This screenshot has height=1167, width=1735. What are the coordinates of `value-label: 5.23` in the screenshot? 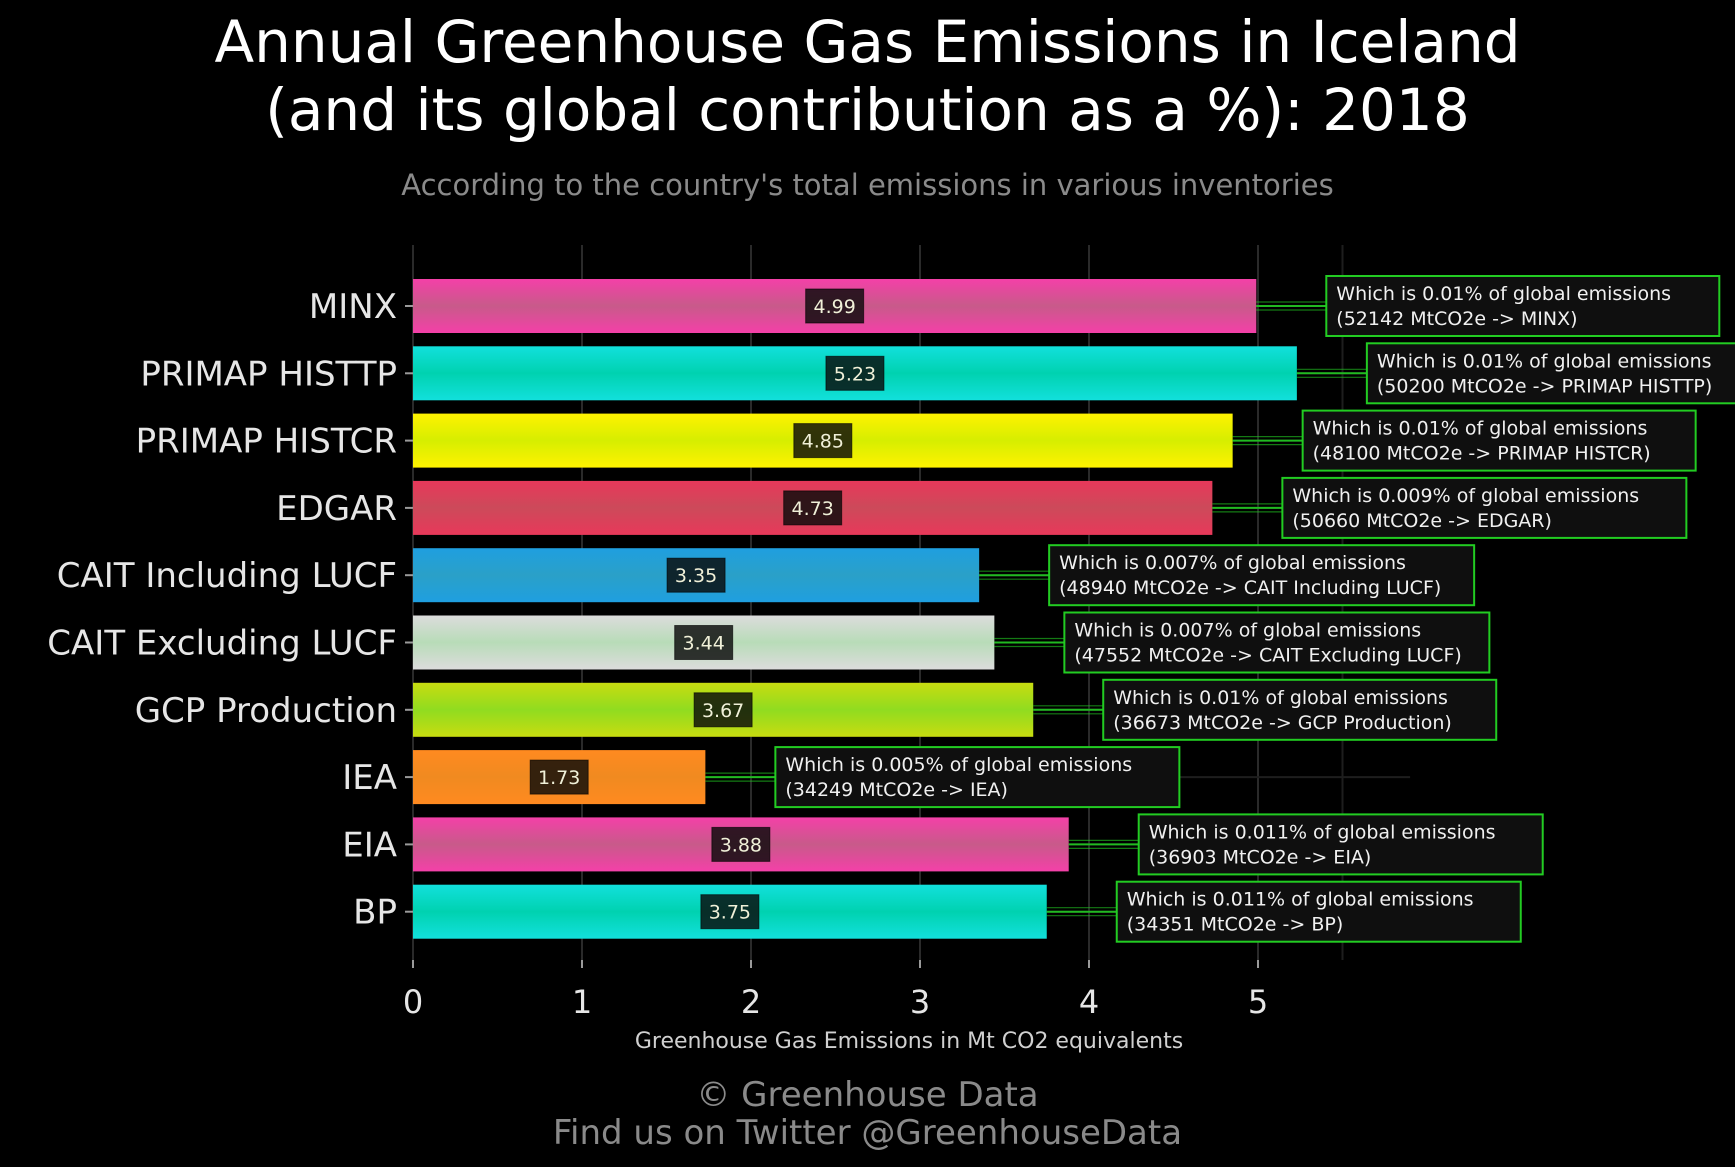 It's located at (855, 374).